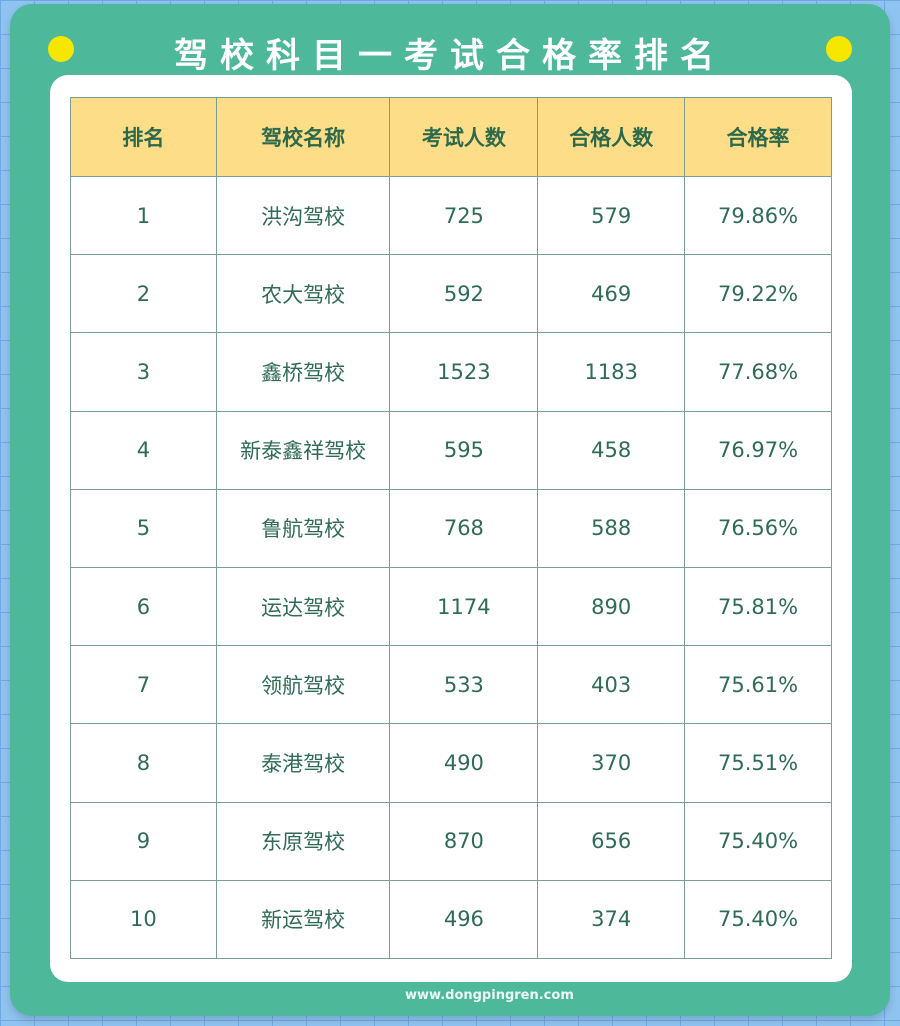  Describe the element at coordinates (143, 215) in the screenshot. I see `table-cell: 1` at that location.